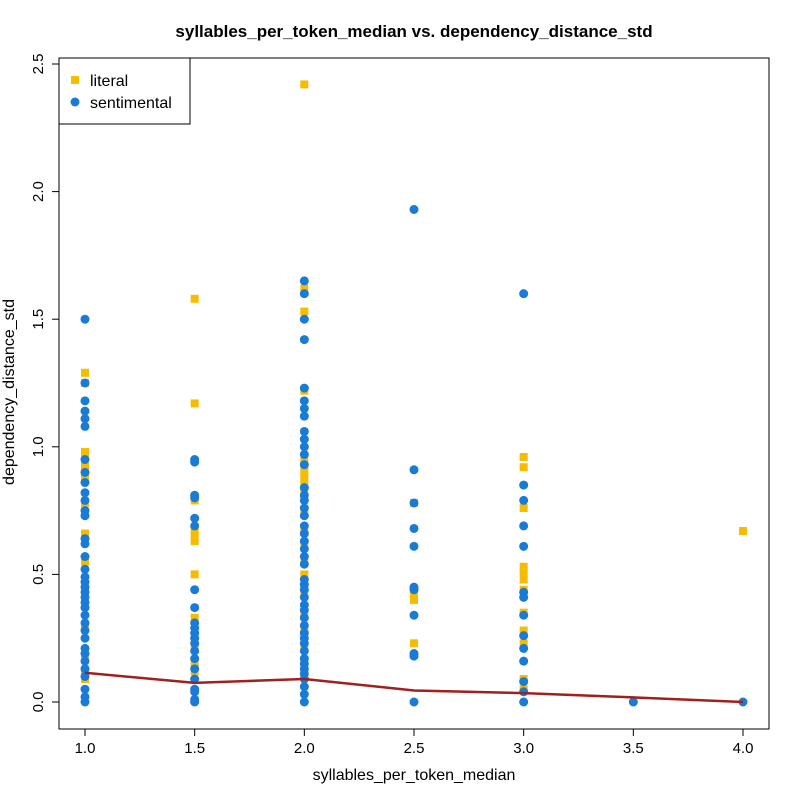 This screenshot has height=800, width=800. What do you see at coordinates (124, 91) in the screenshot?
I see `legend-box` at bounding box center [124, 91].